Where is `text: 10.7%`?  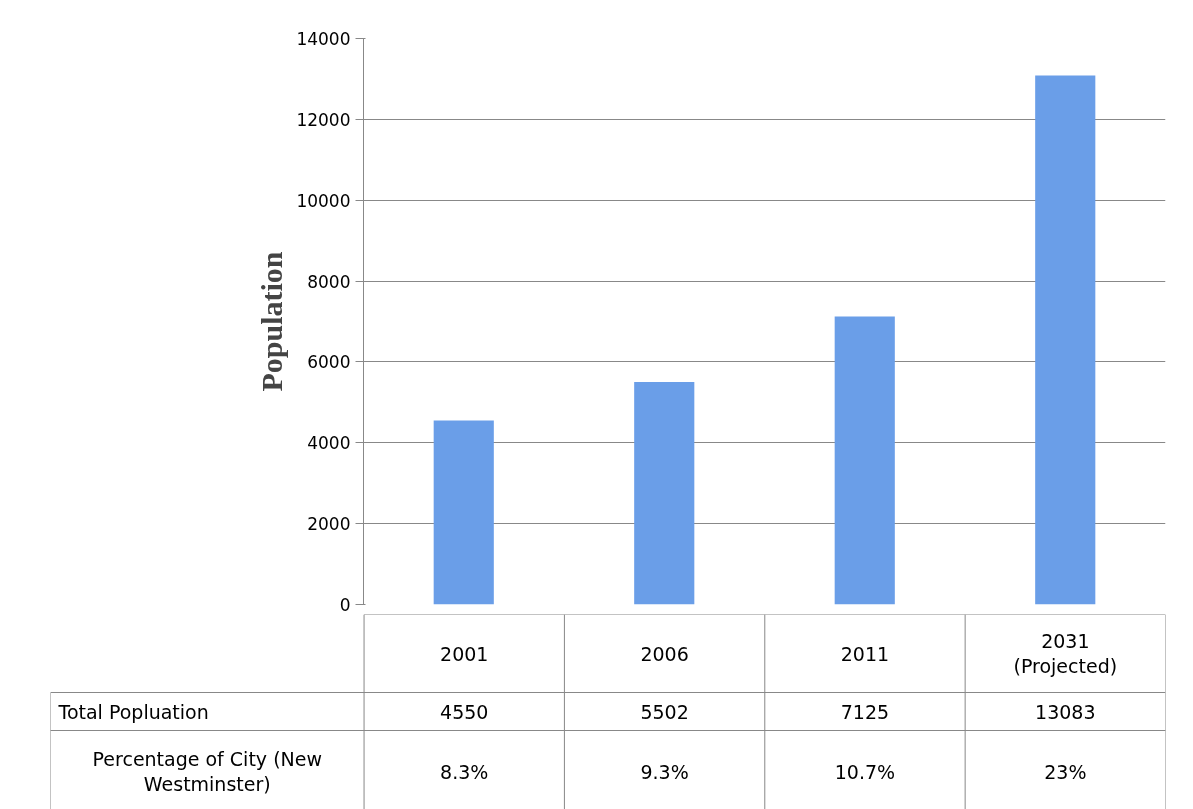
text: 10.7% is located at coordinates (865, 771).